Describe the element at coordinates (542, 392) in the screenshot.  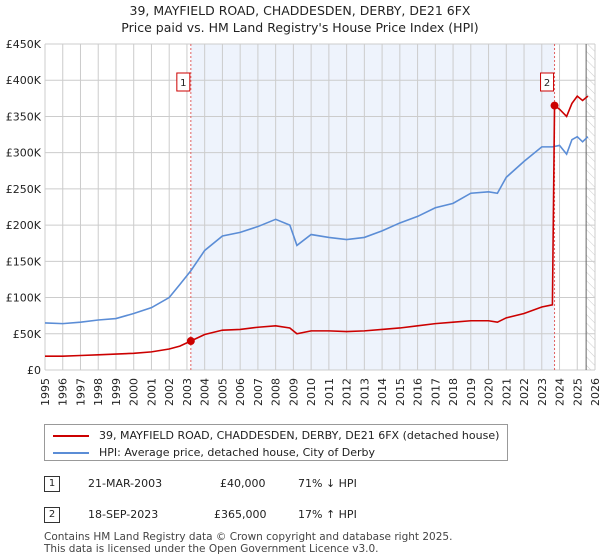
I see `x-tick-label: 2023` at that location.